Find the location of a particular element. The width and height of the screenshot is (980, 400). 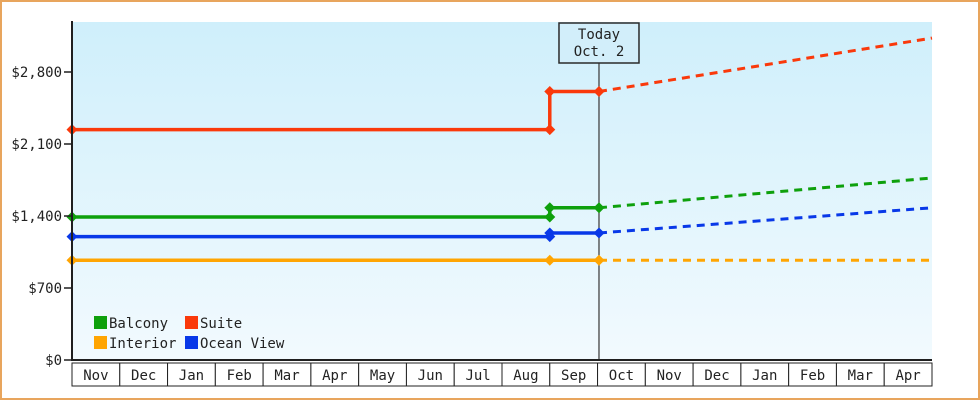

legend-swatch-balcony is located at coordinates (100, 322).